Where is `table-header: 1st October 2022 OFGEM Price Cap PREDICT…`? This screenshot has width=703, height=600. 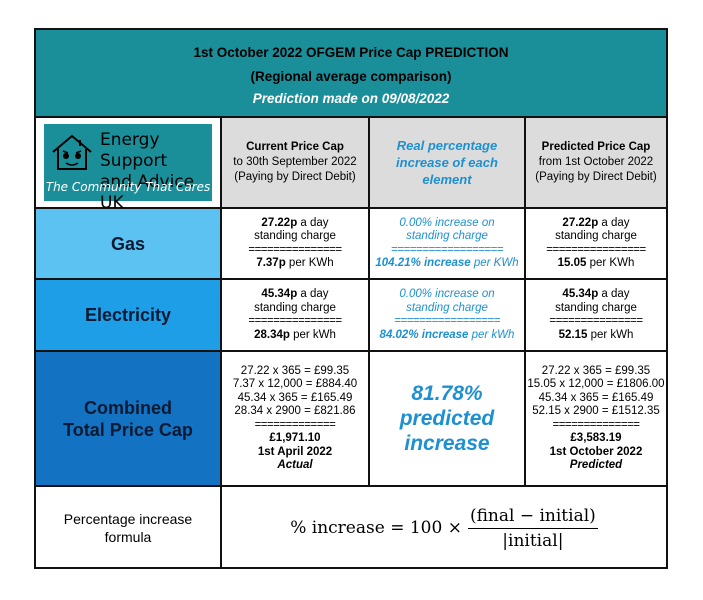 table-header: 1st October 2022 OFGEM Price Cap PREDICT… is located at coordinates (351, 74).